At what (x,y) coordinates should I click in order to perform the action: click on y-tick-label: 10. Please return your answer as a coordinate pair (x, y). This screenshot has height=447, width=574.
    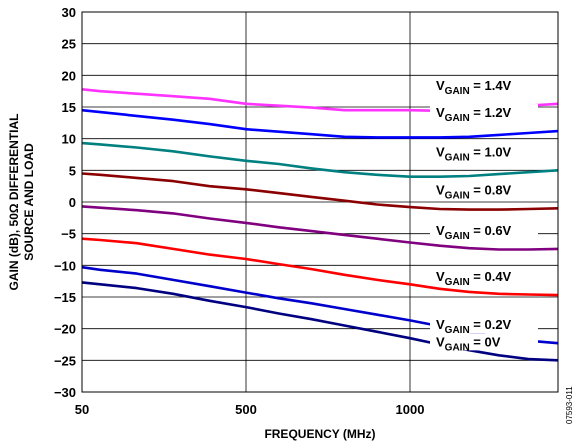
    Looking at the image, I should click on (69, 139).